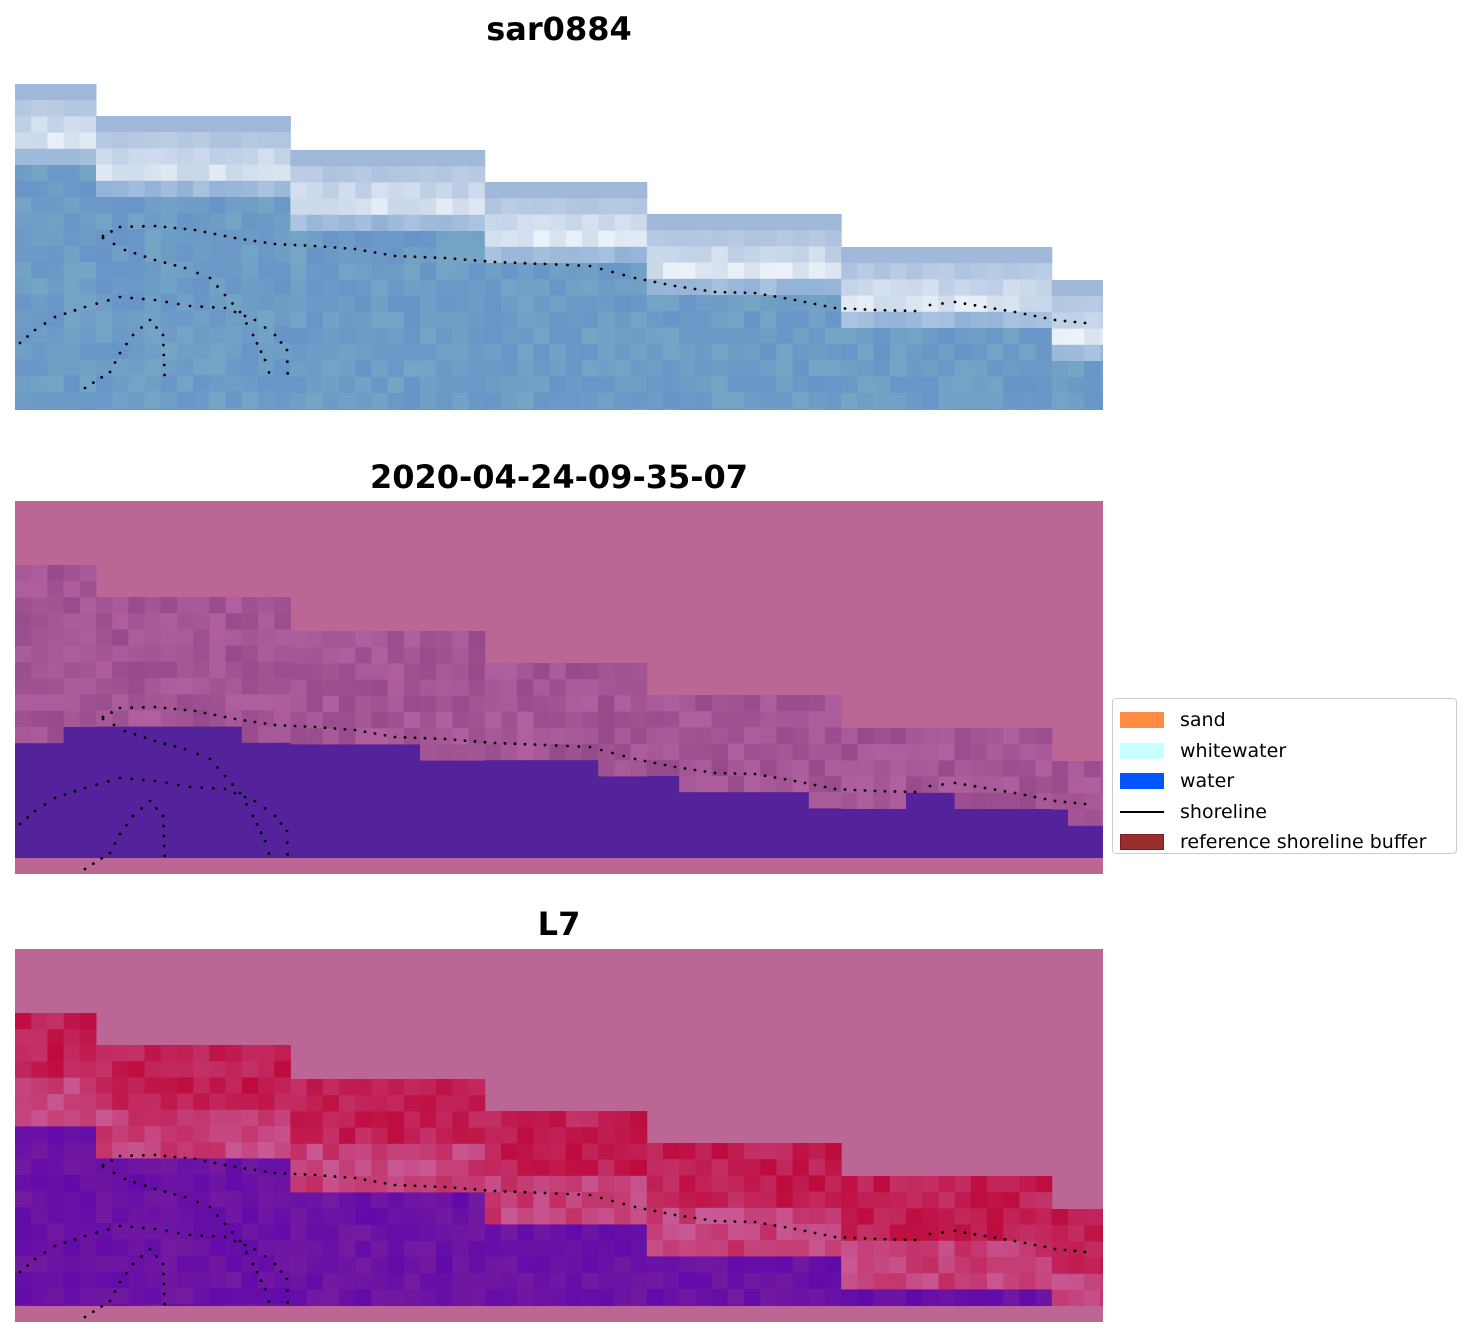  What do you see at coordinates (1233, 750) in the screenshot?
I see `legend-label-whitewater: whitewater` at bounding box center [1233, 750].